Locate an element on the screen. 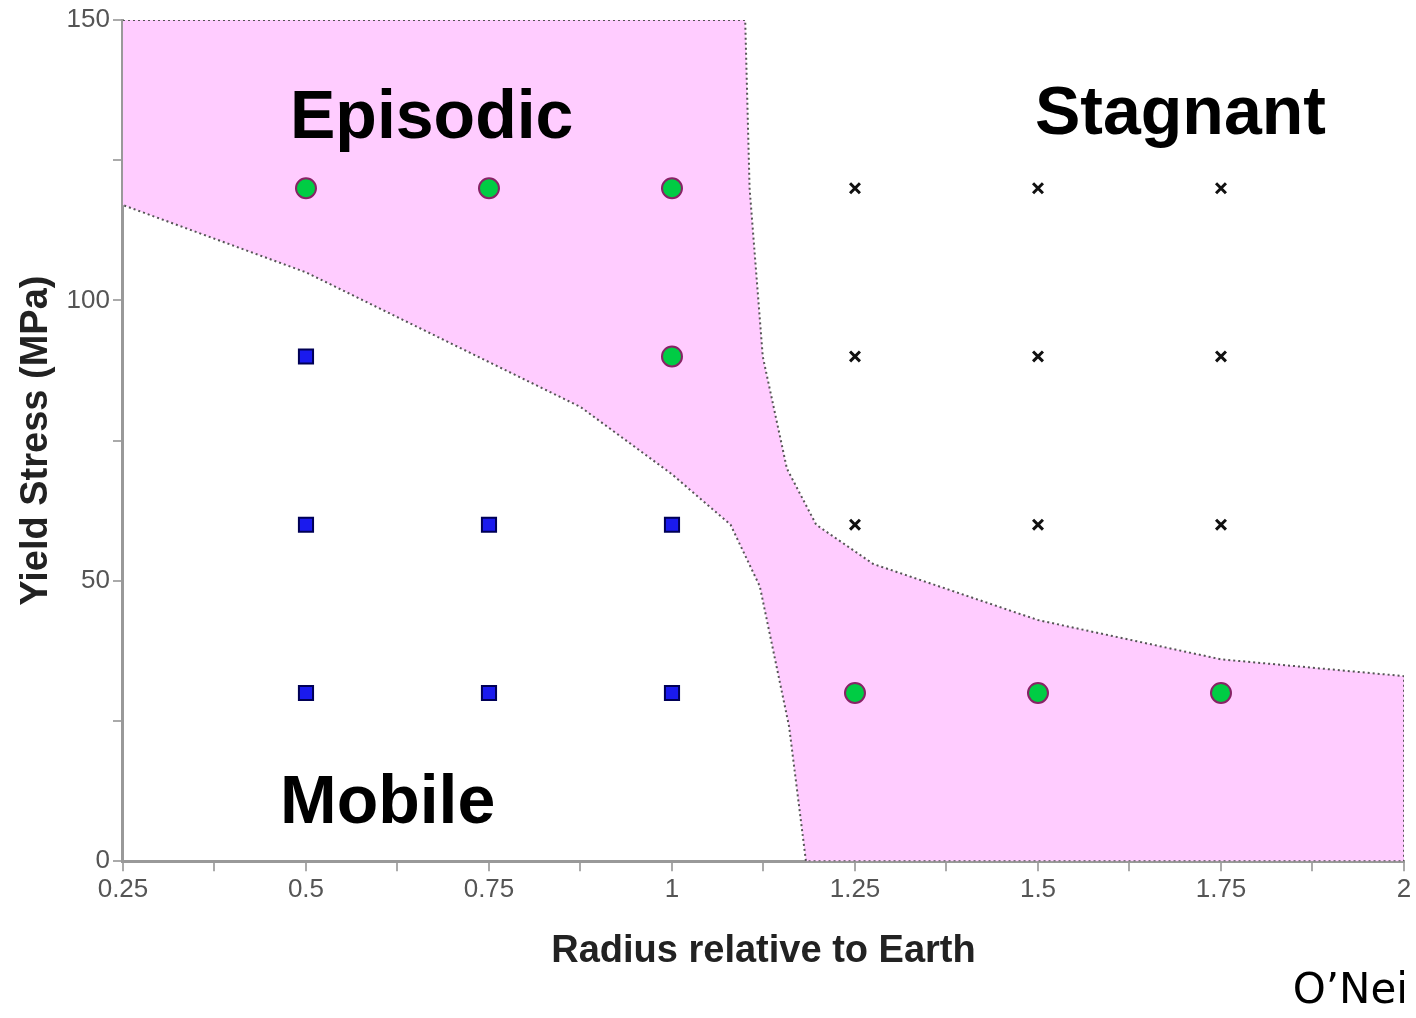  y-tick-label: 150 is located at coordinates (88, 18).